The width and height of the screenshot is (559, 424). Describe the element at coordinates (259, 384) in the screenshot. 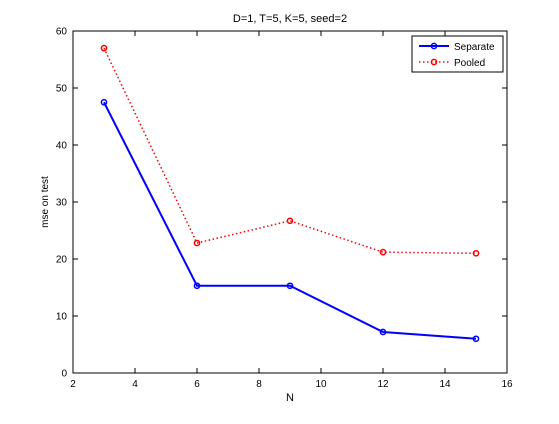

I see `x-tick-label: 8` at that location.